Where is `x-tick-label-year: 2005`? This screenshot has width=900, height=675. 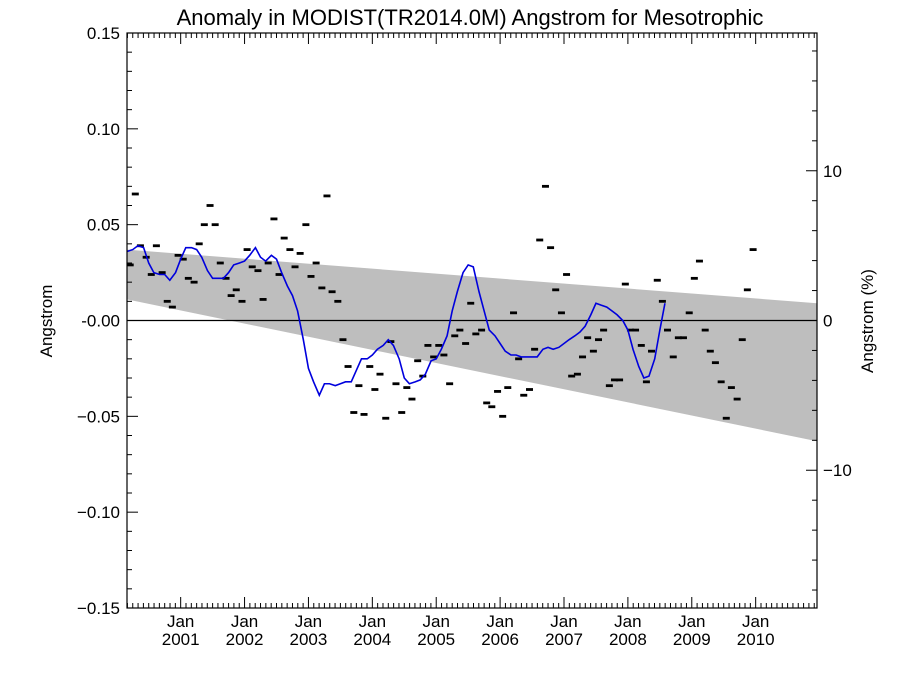
x-tick-label-year: 2005 is located at coordinates (436, 639).